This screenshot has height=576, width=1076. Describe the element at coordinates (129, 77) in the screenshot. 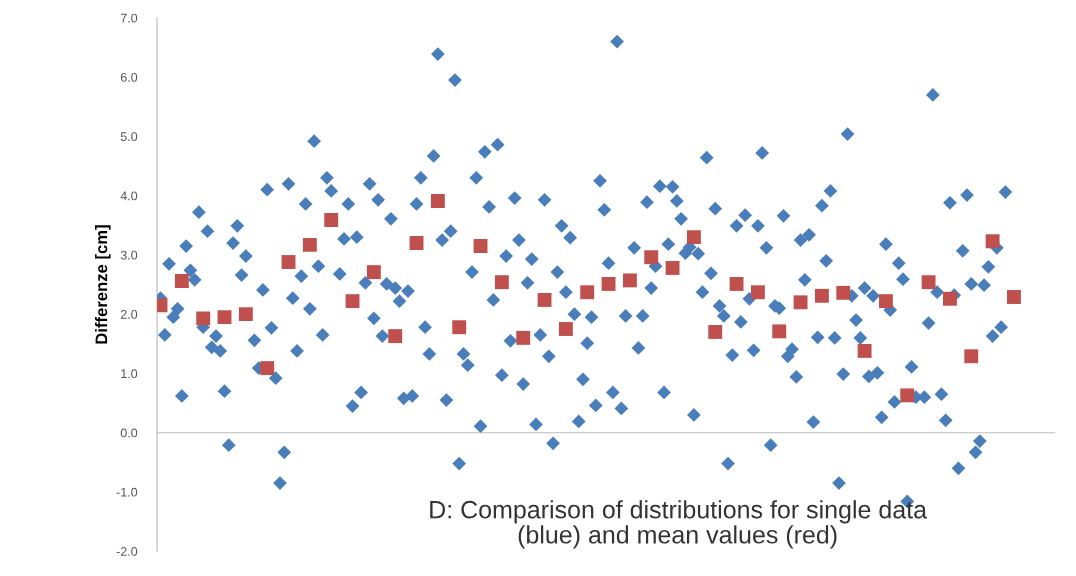

I see `y-tick-label: 6.0` at that location.